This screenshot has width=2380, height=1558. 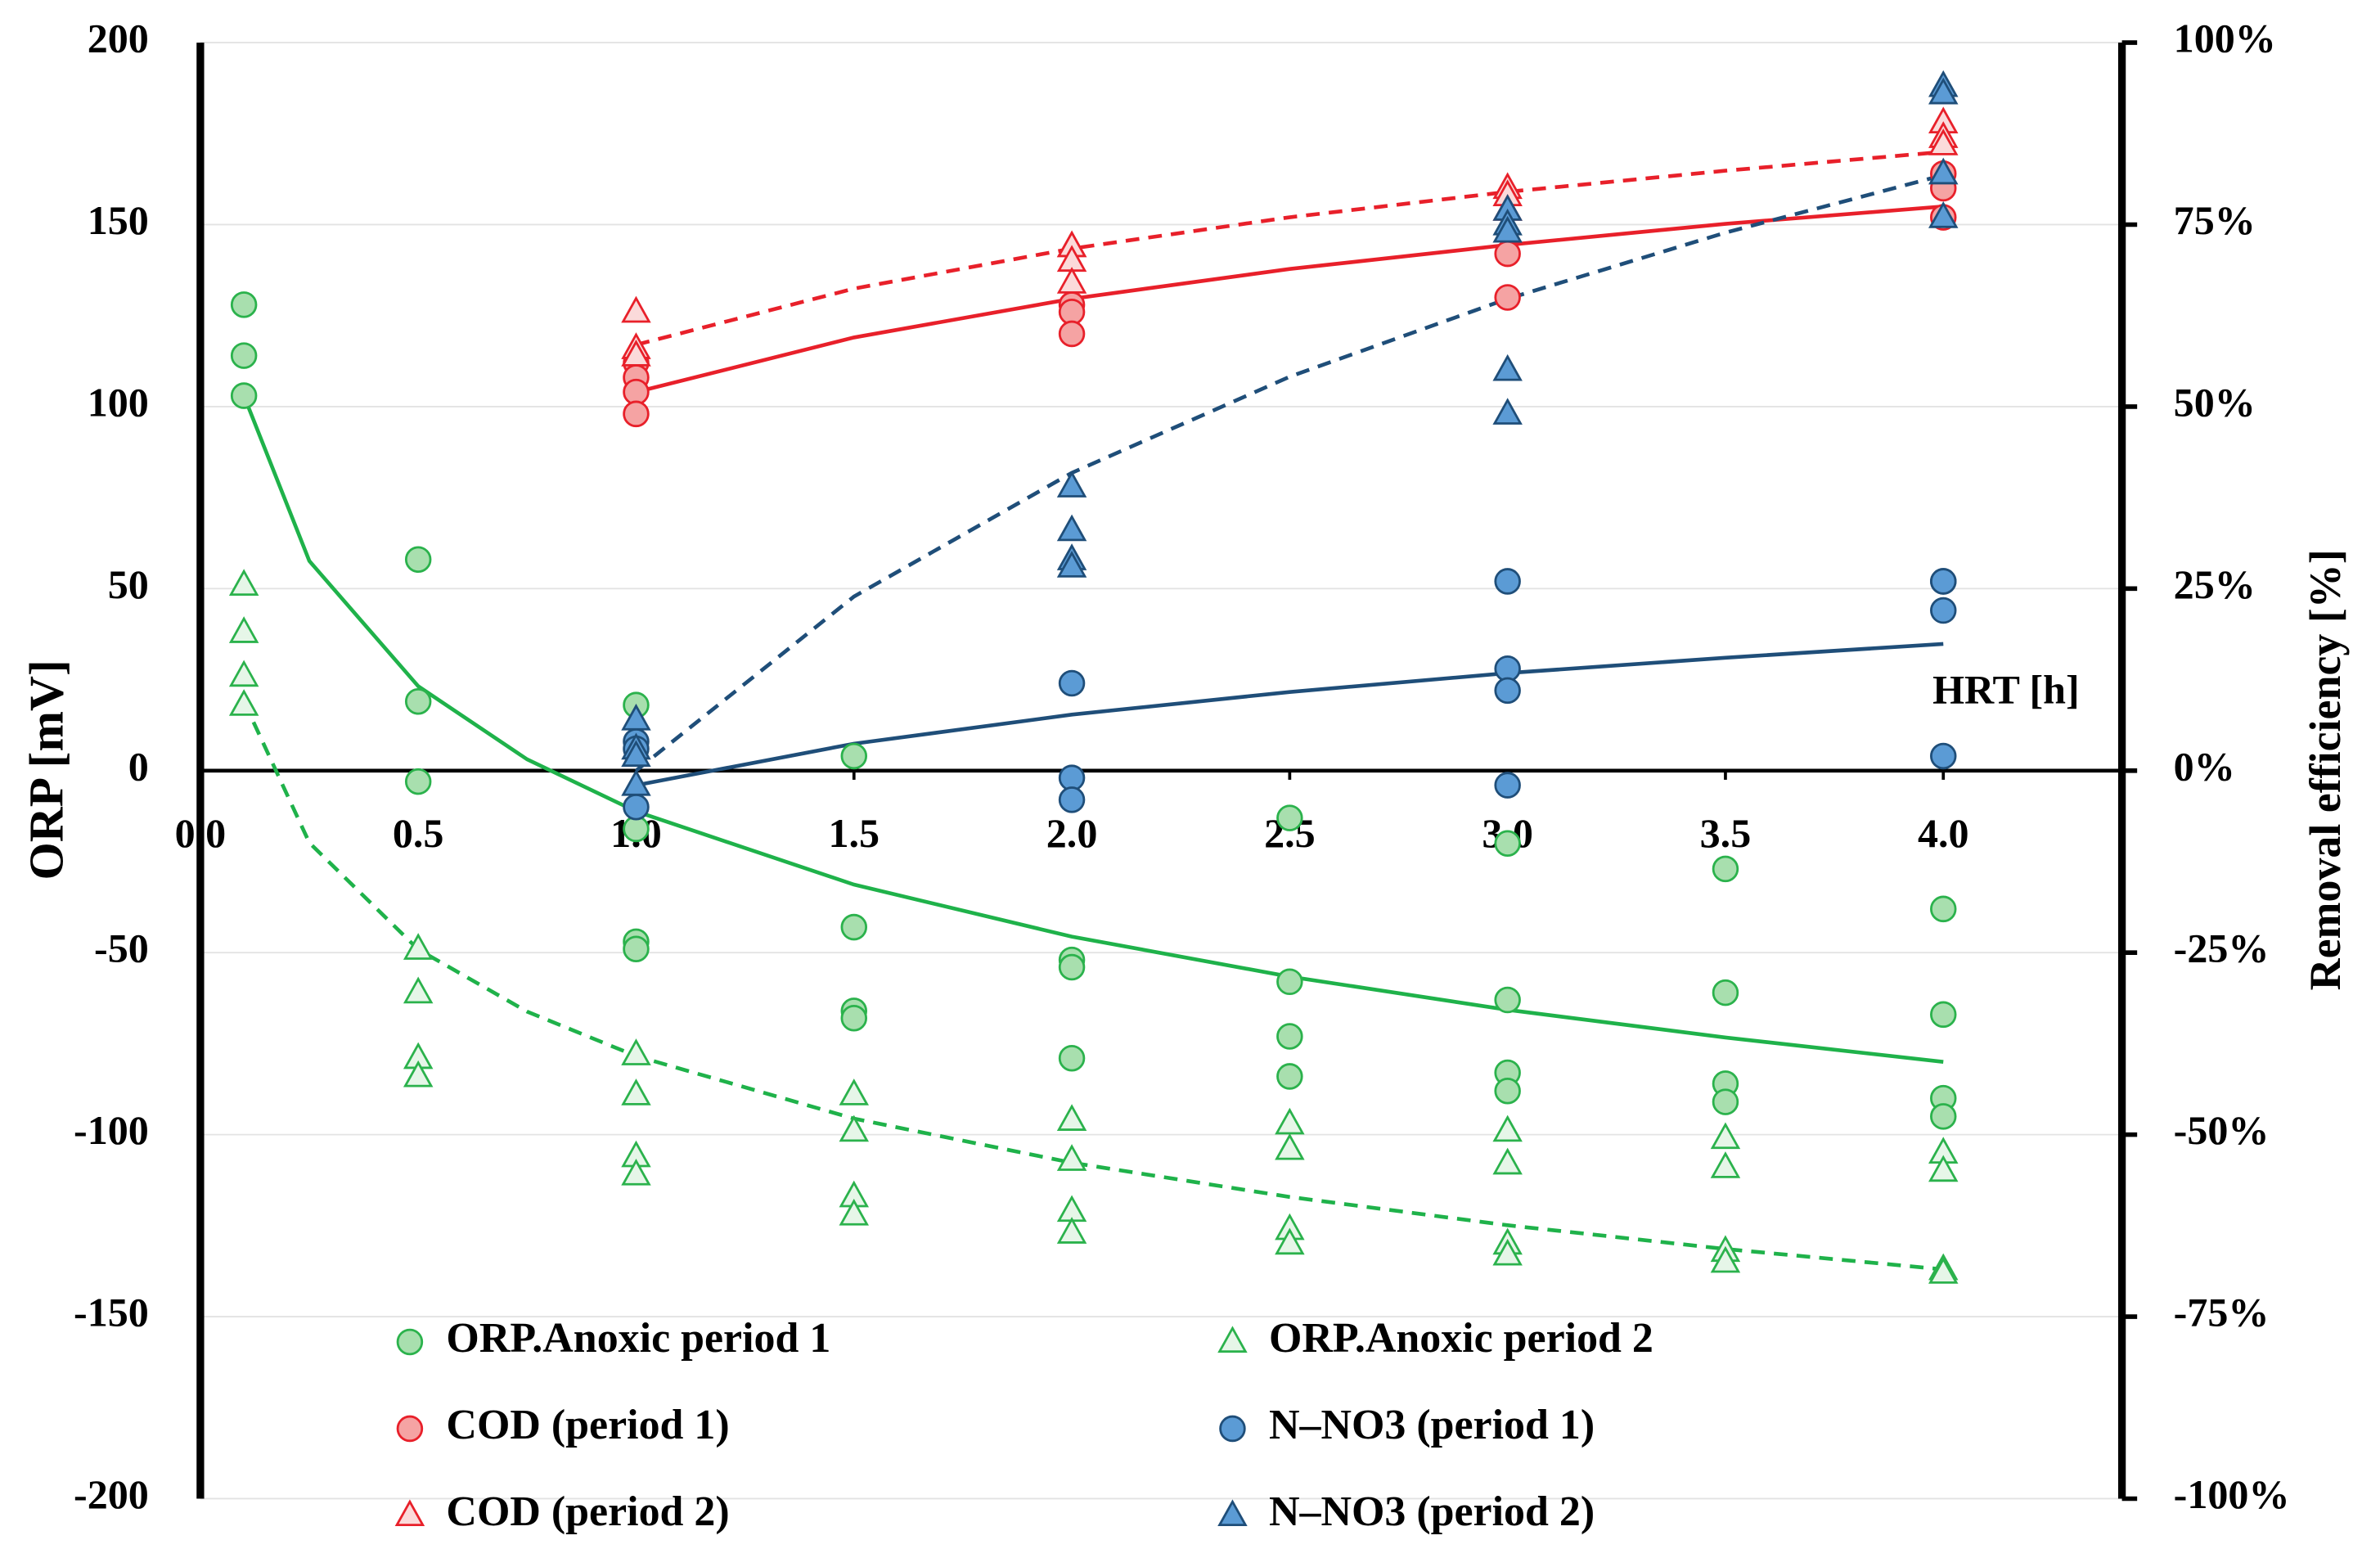 I want to click on legend-label: N–NO3 (period 2), so click(x=1432, y=1511).